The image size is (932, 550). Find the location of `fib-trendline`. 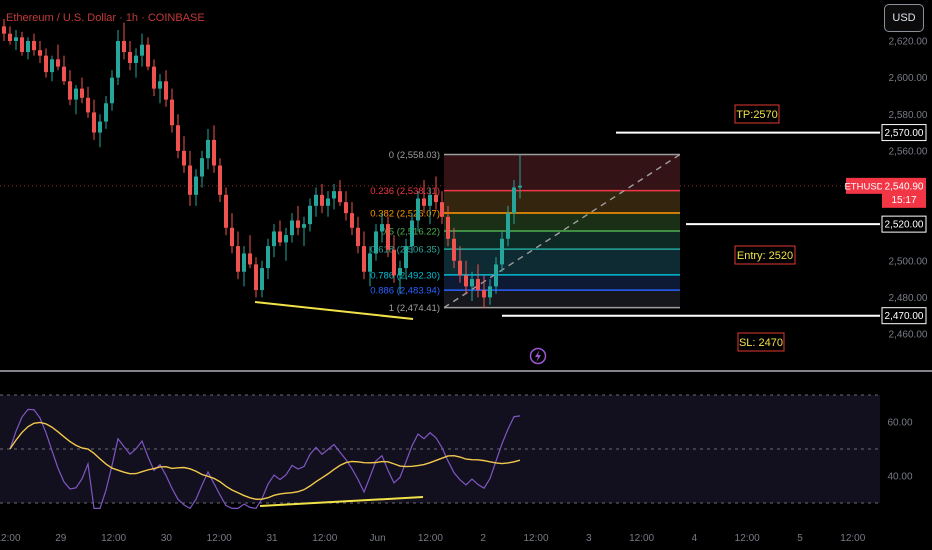

fib-trendline is located at coordinates (562, 231).